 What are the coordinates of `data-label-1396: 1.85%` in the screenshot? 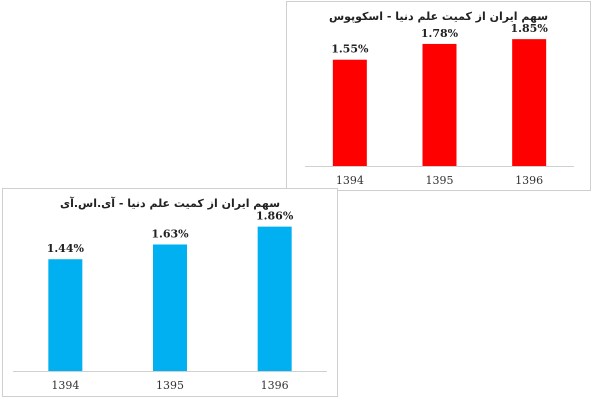 It's located at (530, 28).